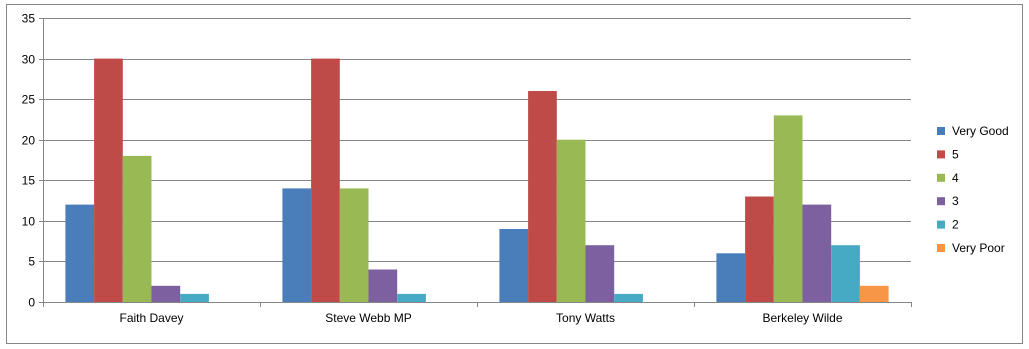 This screenshot has height=349, width=1029. I want to click on legend-label: 2, so click(955, 225).